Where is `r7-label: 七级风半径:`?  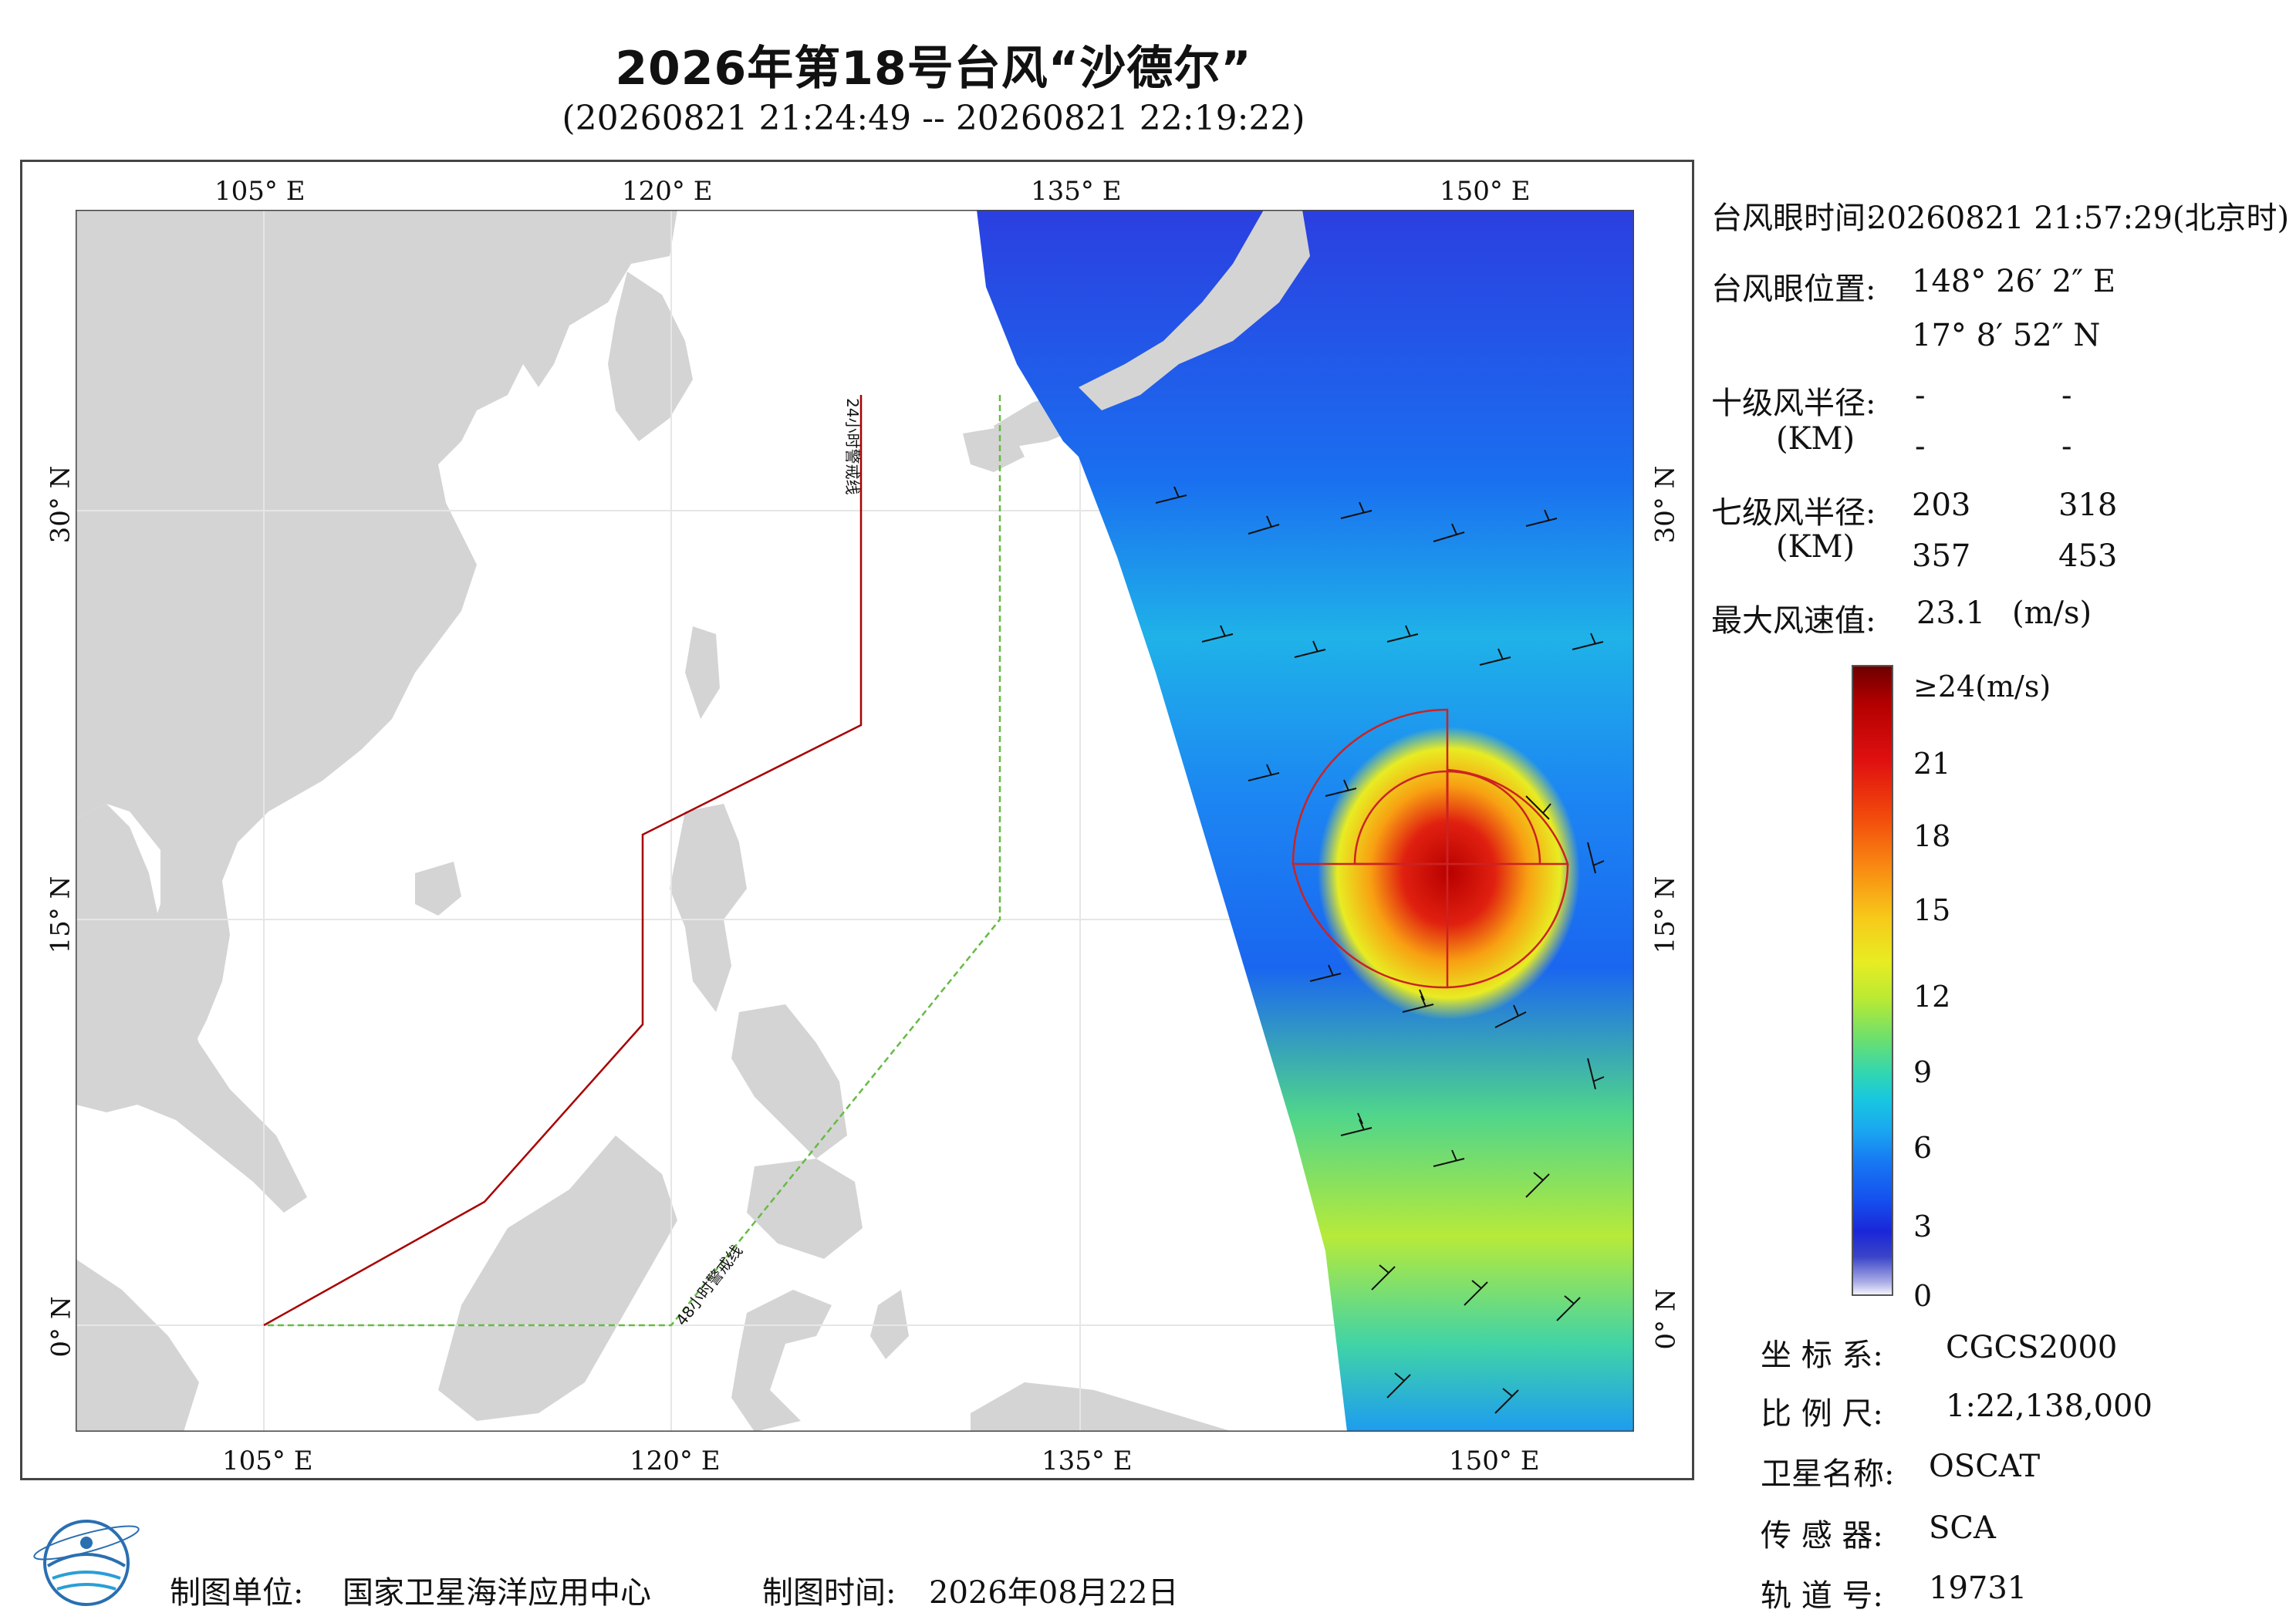
r7-label: 七级风半径: is located at coordinates (1793, 513).